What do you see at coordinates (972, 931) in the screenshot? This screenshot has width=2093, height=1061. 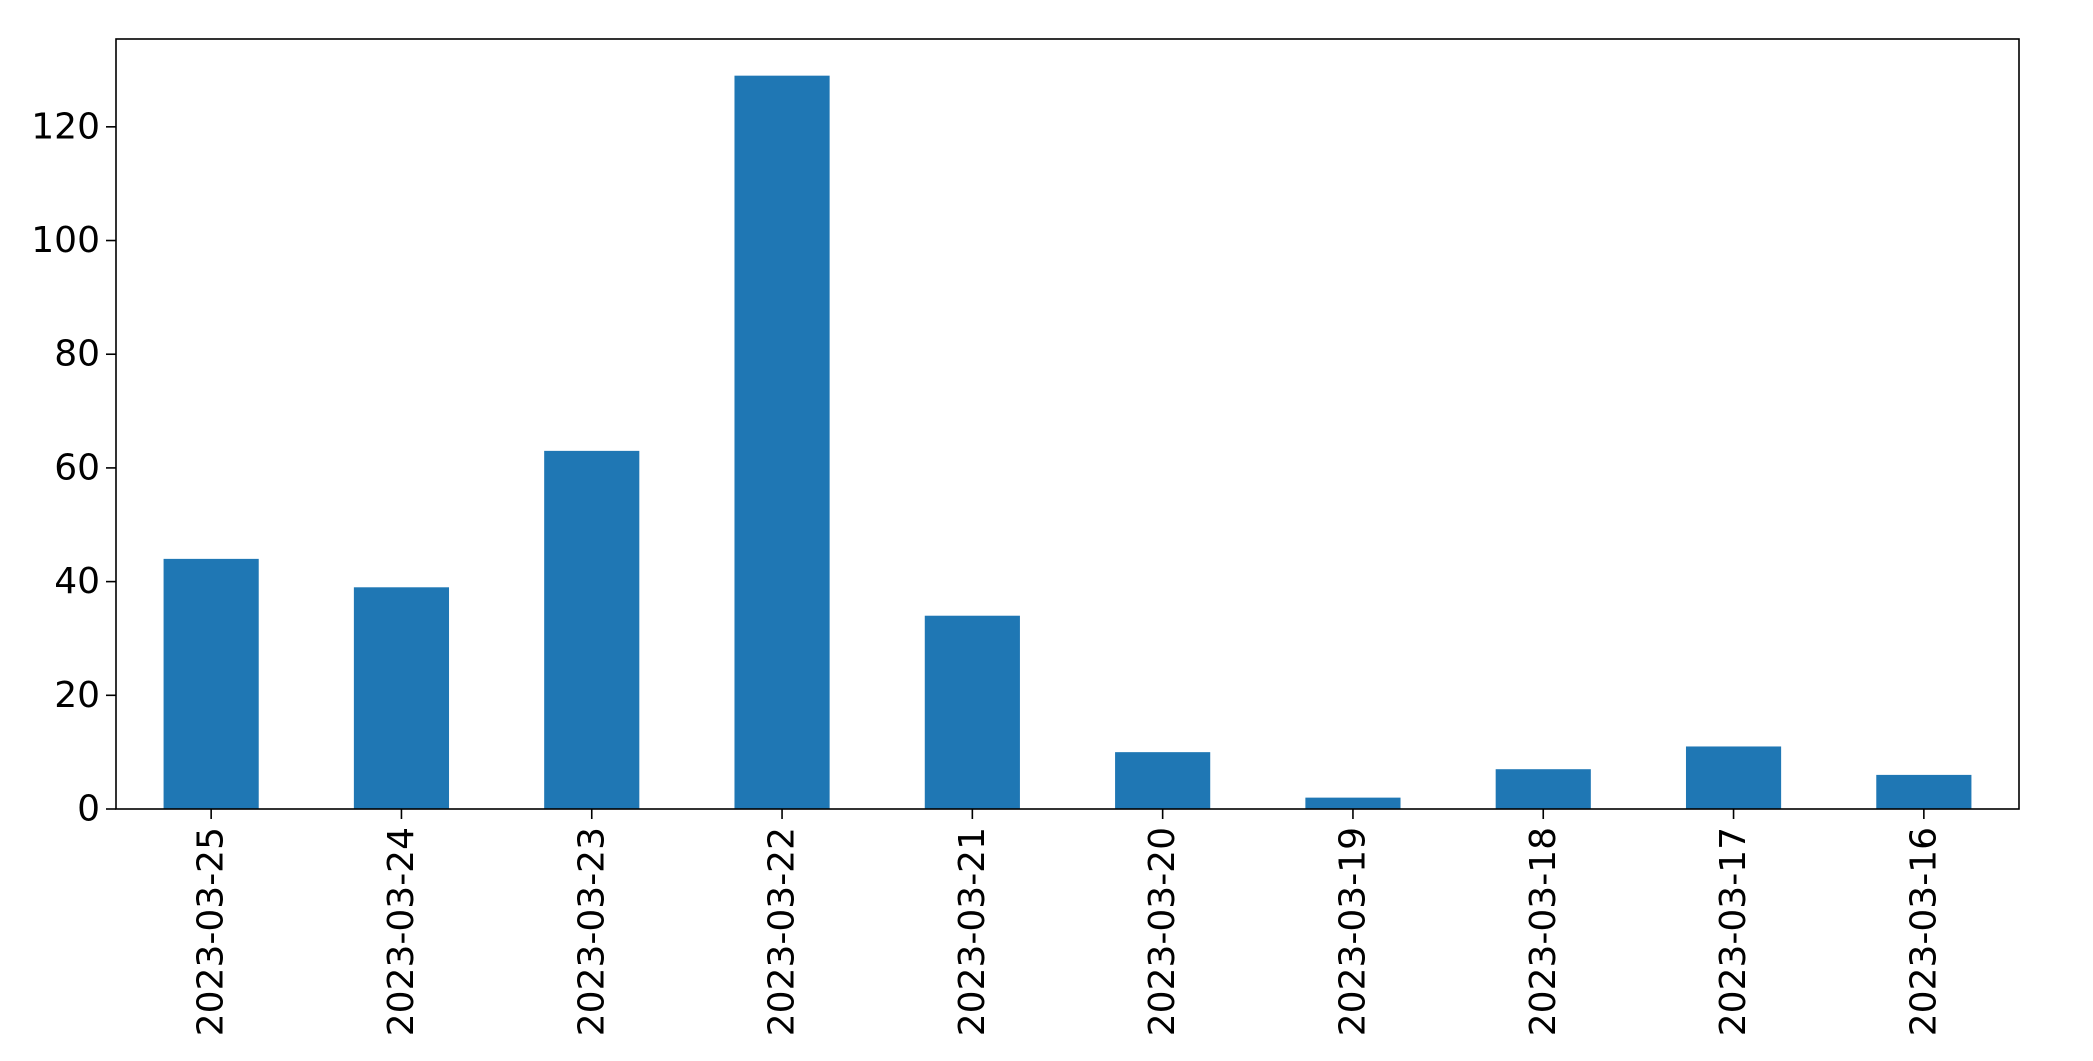 I see `x-tick-label: 2023-03-21` at bounding box center [972, 931].